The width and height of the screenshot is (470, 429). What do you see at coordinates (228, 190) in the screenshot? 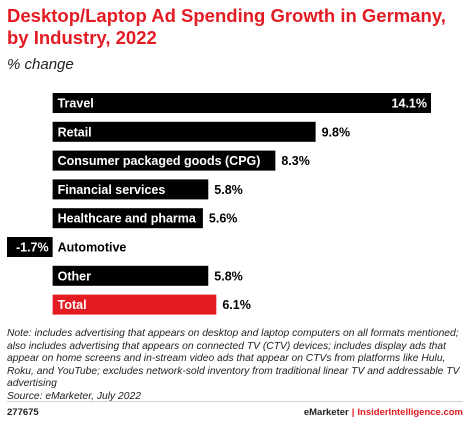
I see `value-label-3: 5.8%` at bounding box center [228, 190].